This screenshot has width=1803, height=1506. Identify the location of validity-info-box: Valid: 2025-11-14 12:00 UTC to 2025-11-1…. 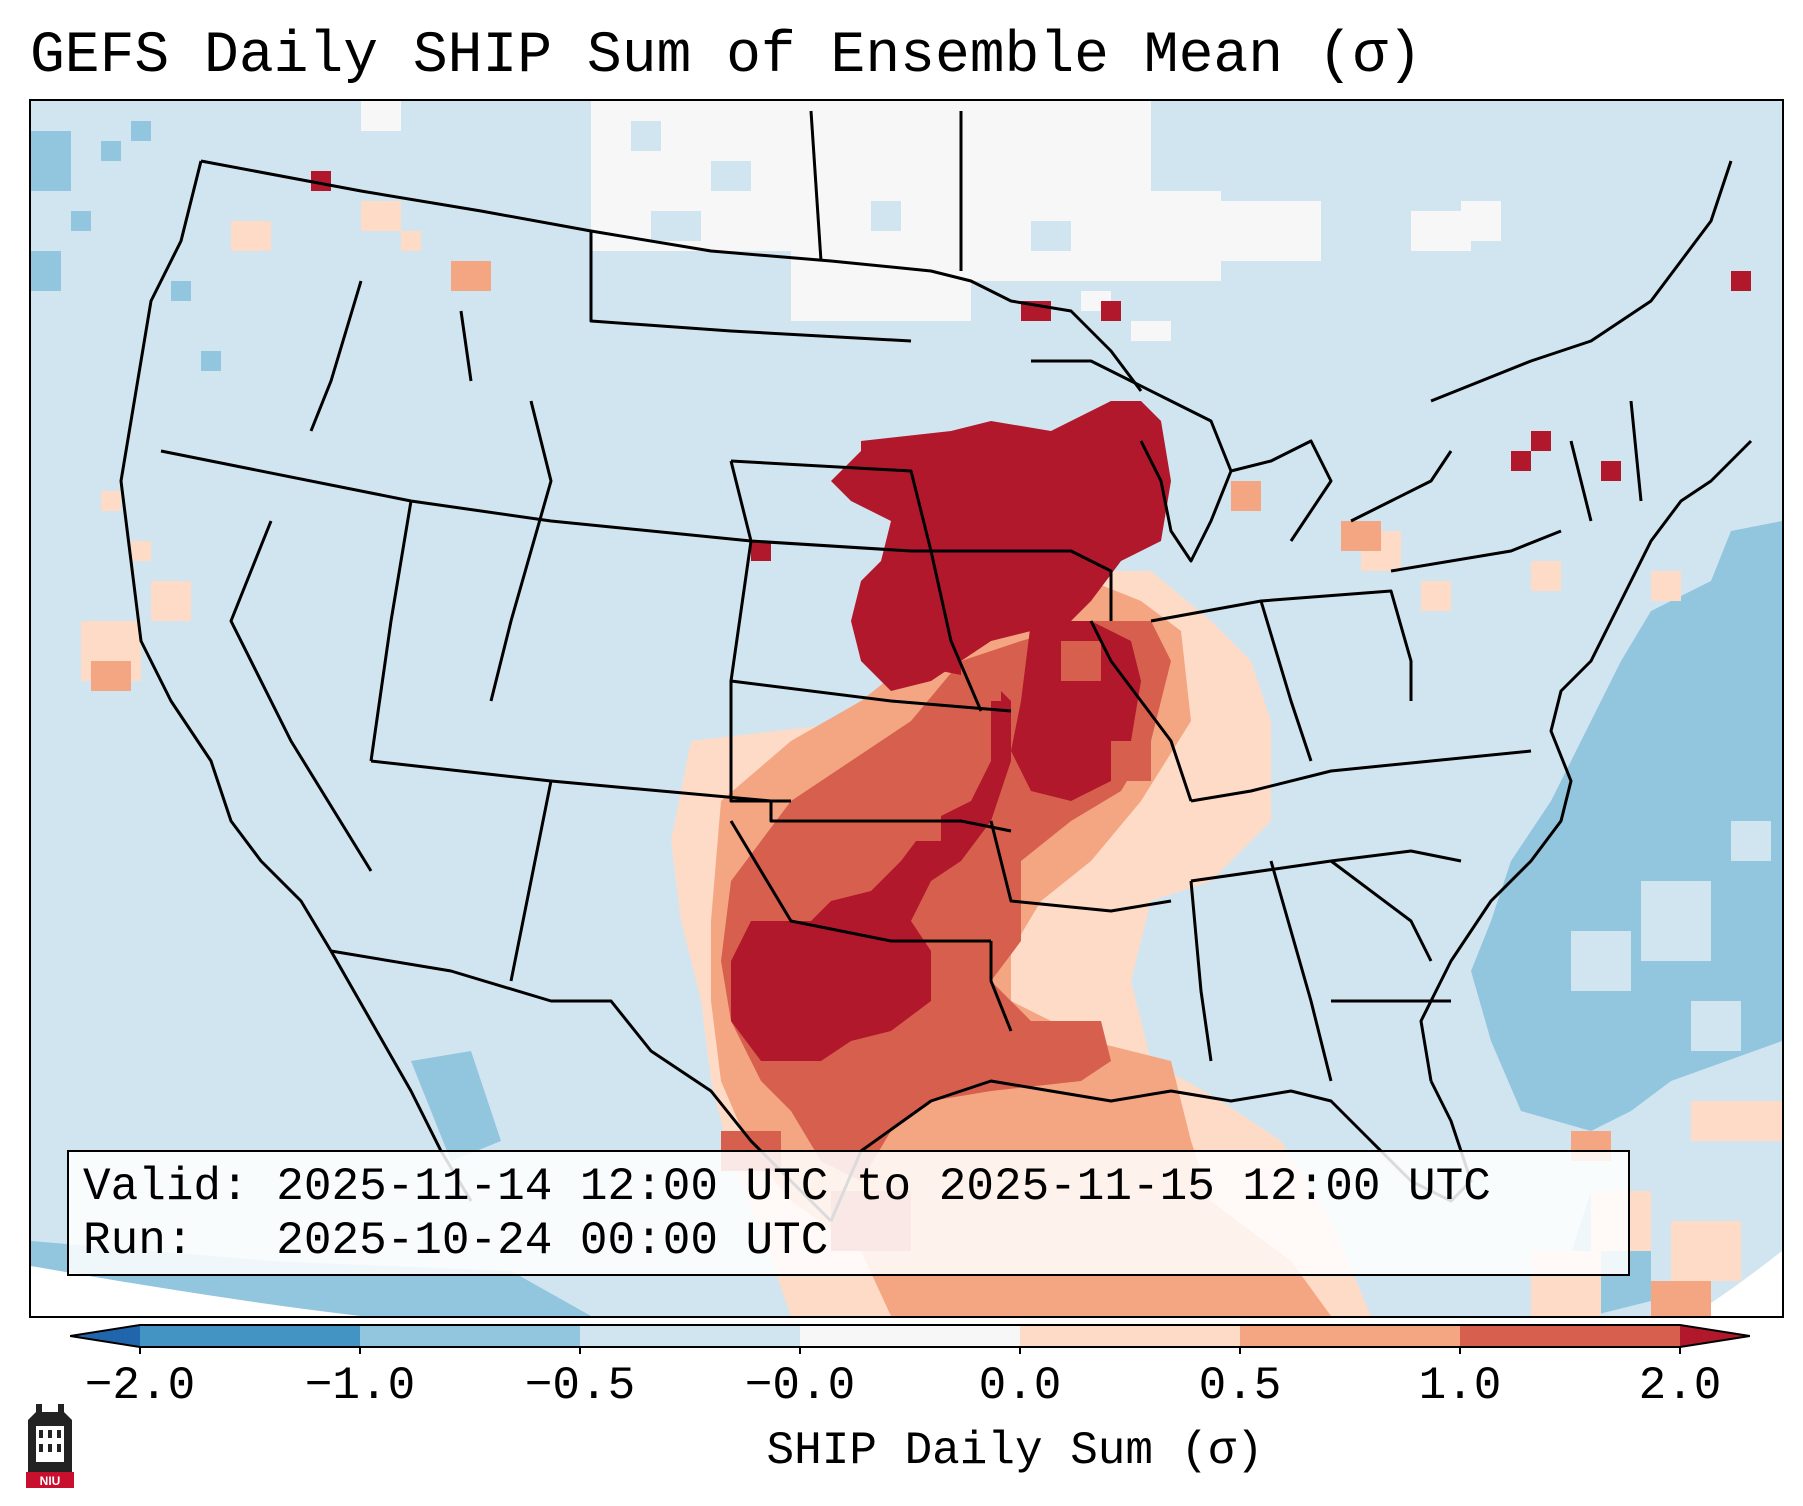
(848, 1213).